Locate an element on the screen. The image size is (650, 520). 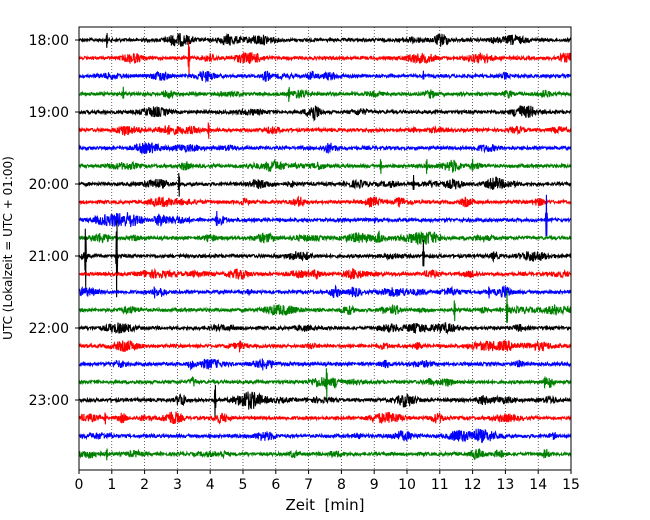
x-tick-label-12: 12 is located at coordinates (473, 485).